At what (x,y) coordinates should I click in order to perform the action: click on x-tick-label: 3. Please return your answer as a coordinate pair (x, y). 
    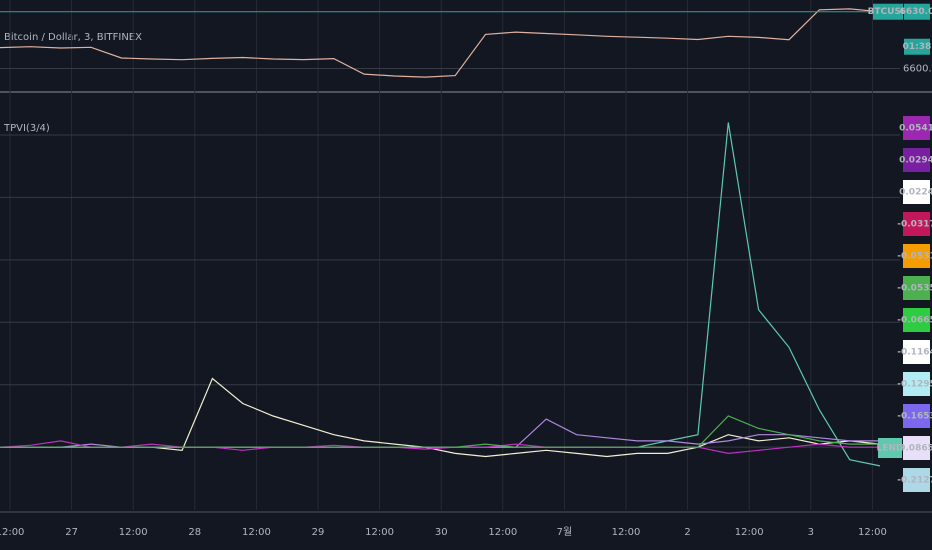
    Looking at the image, I should click on (811, 532).